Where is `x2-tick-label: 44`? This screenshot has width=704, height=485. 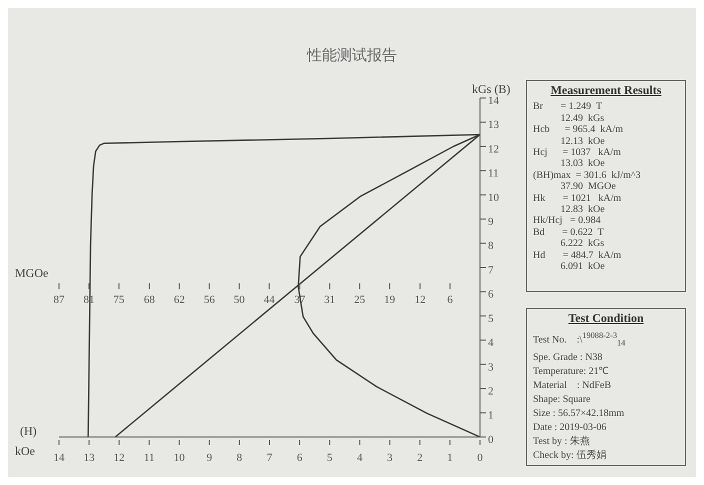 x2-tick-label: 44 is located at coordinates (270, 300).